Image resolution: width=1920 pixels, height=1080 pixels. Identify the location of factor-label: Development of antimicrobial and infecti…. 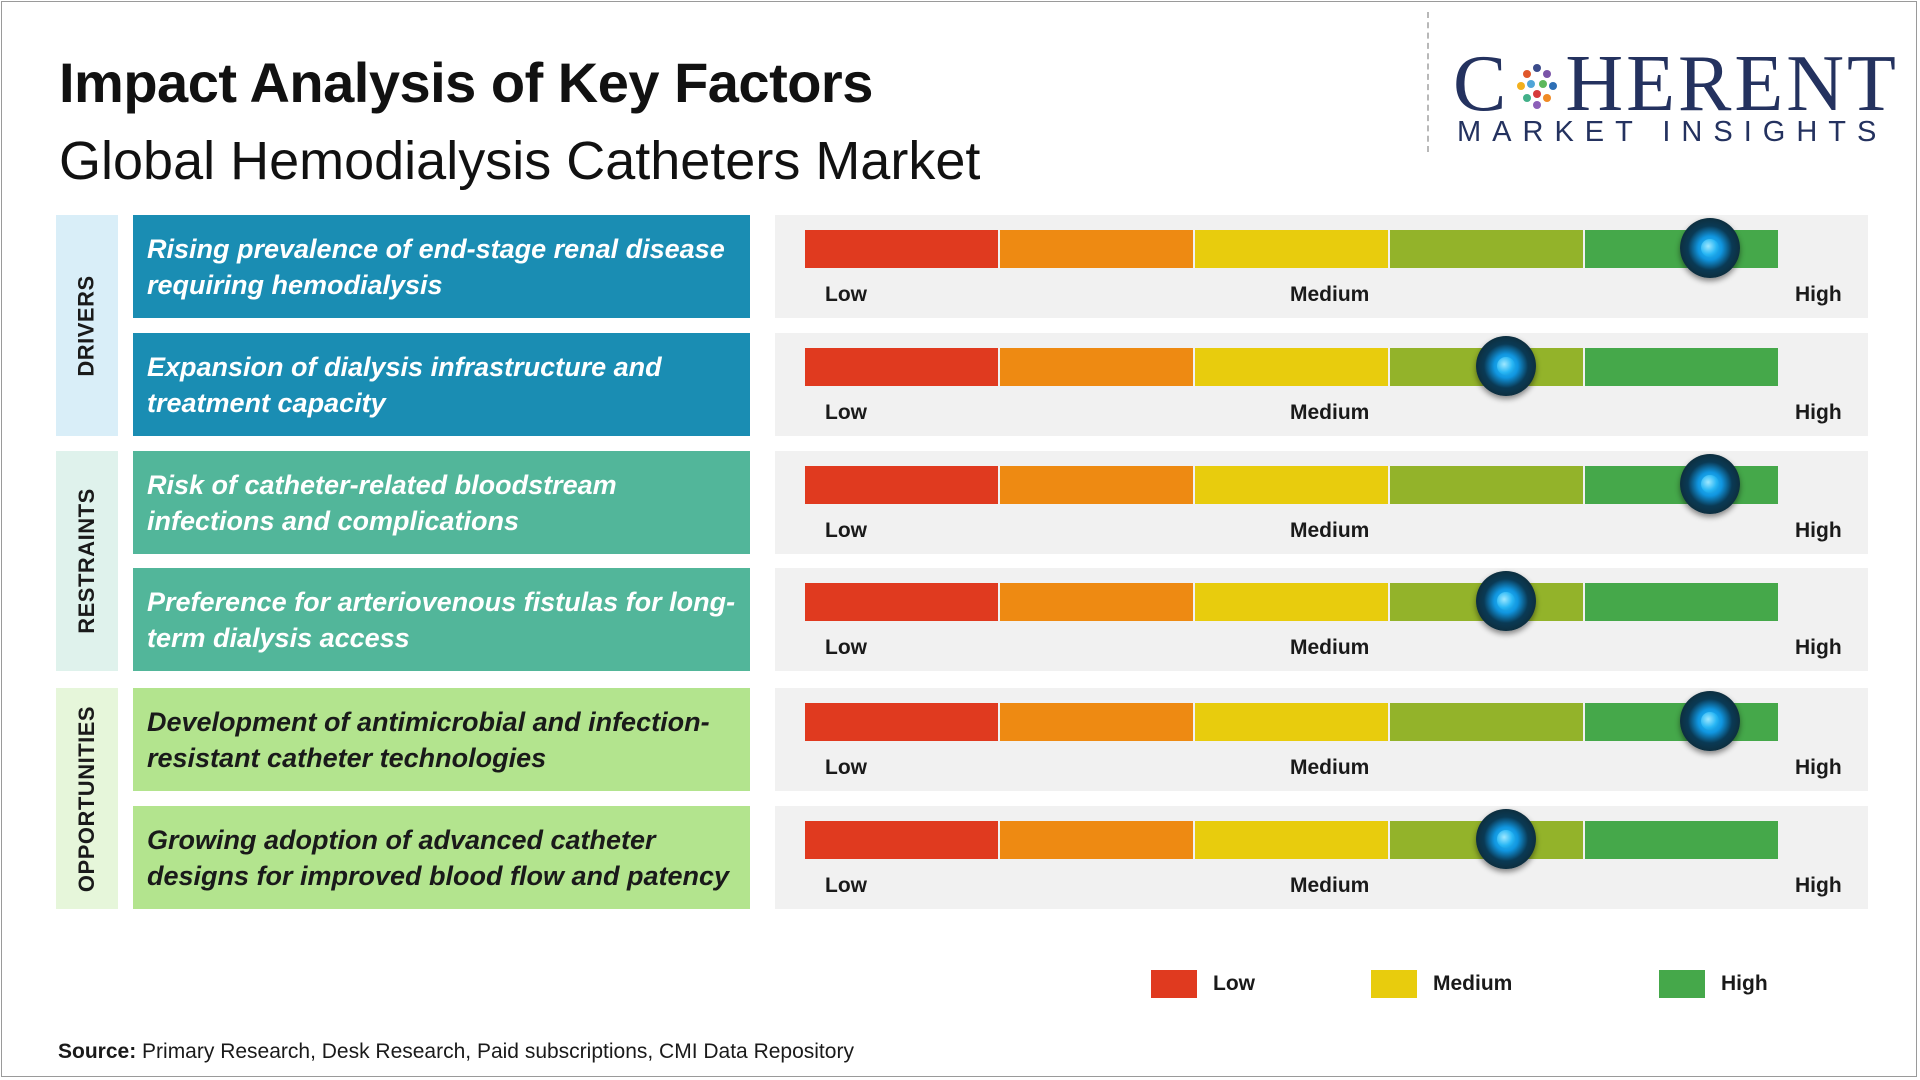
(441, 739).